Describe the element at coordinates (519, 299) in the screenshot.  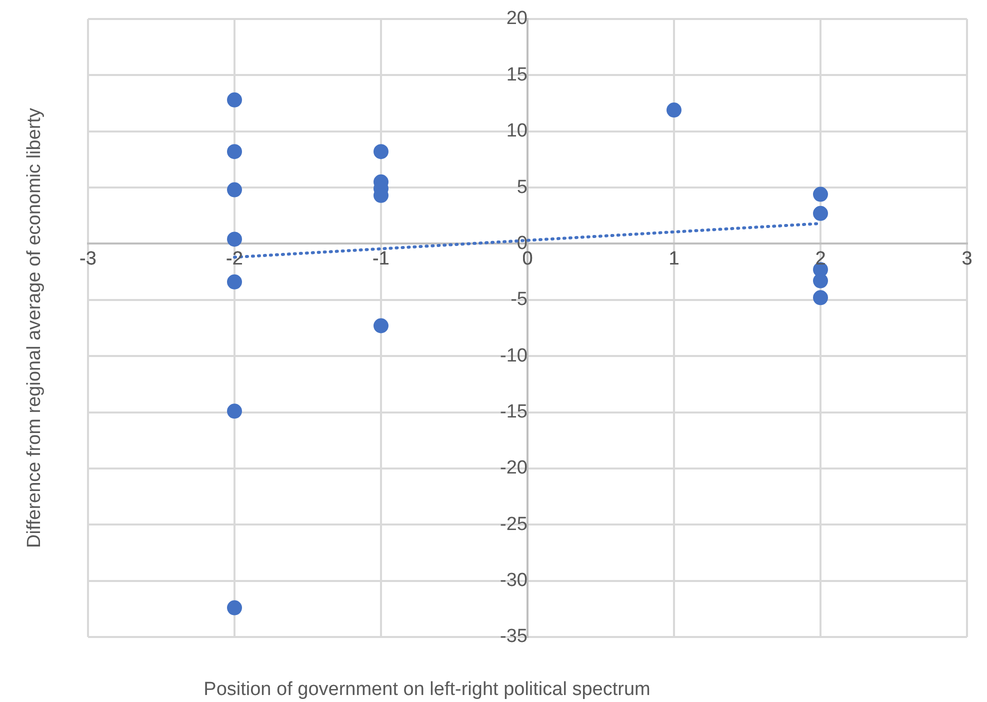
I see `y-tick-label: -5` at that location.